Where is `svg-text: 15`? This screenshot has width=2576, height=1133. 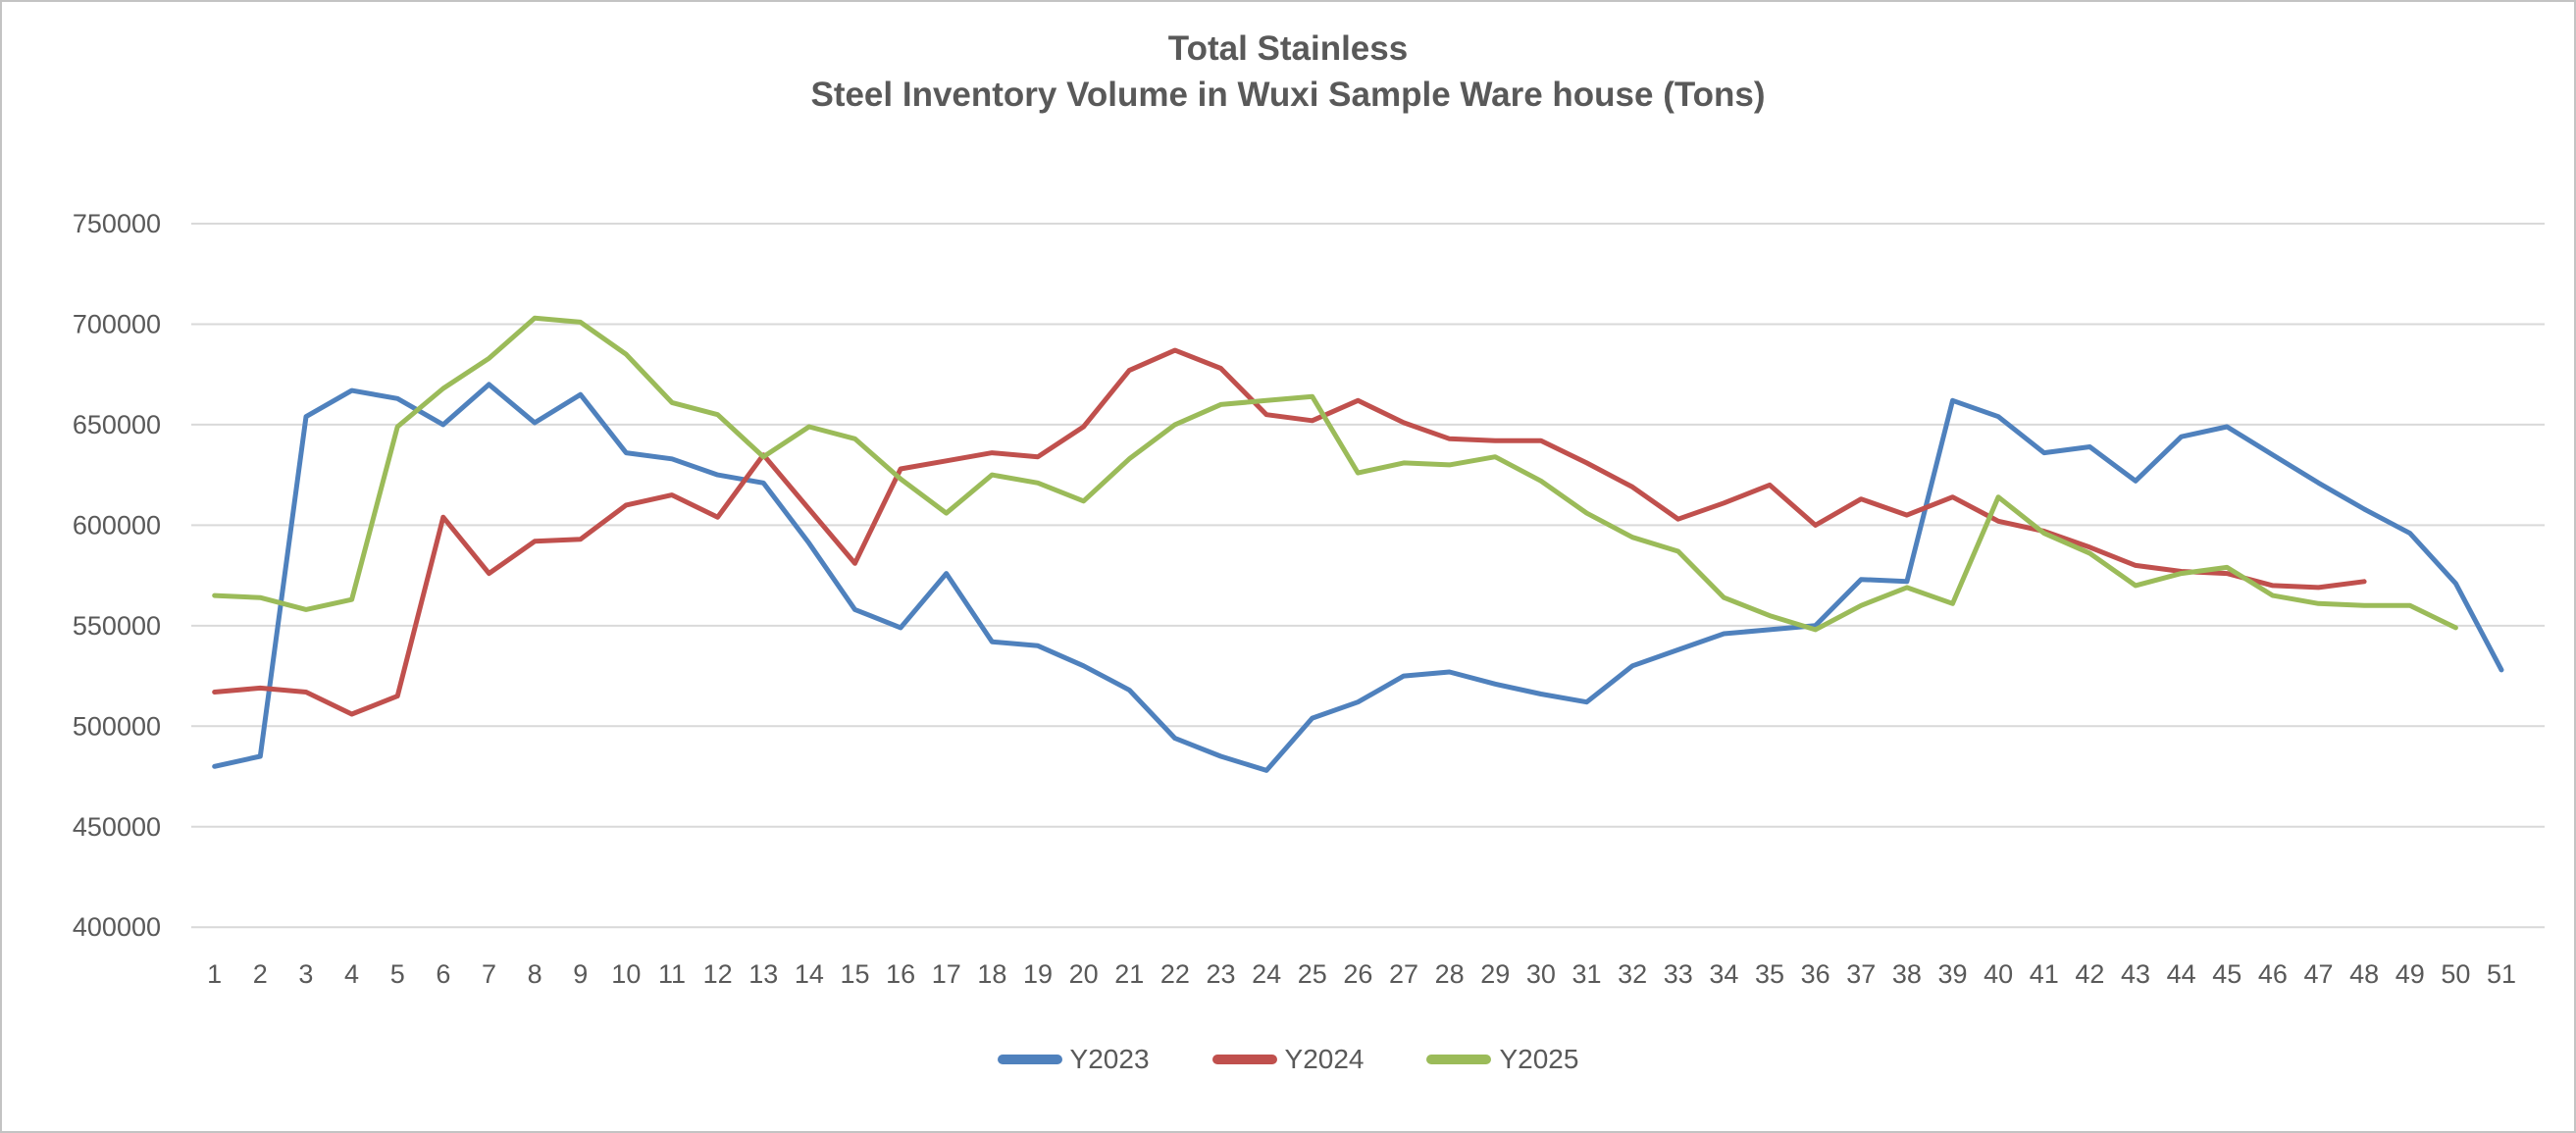 svg-text: 15 is located at coordinates (854, 974).